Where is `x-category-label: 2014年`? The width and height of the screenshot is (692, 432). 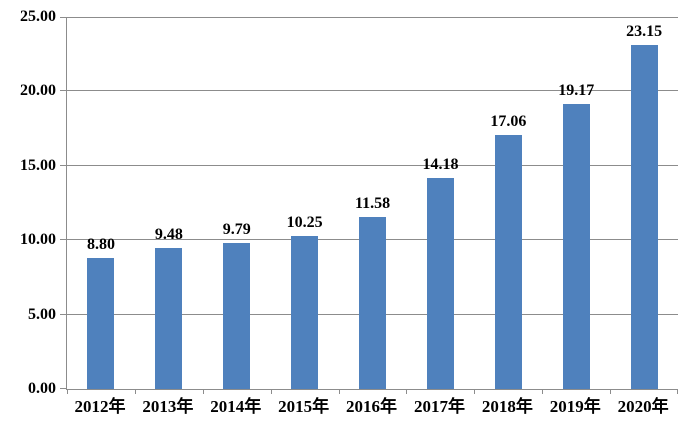
x-category-label: 2014年 is located at coordinates (236, 406).